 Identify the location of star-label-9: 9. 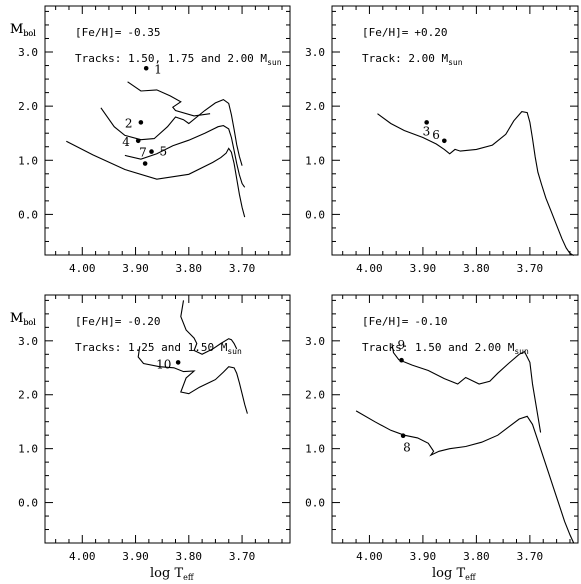
(402, 345).